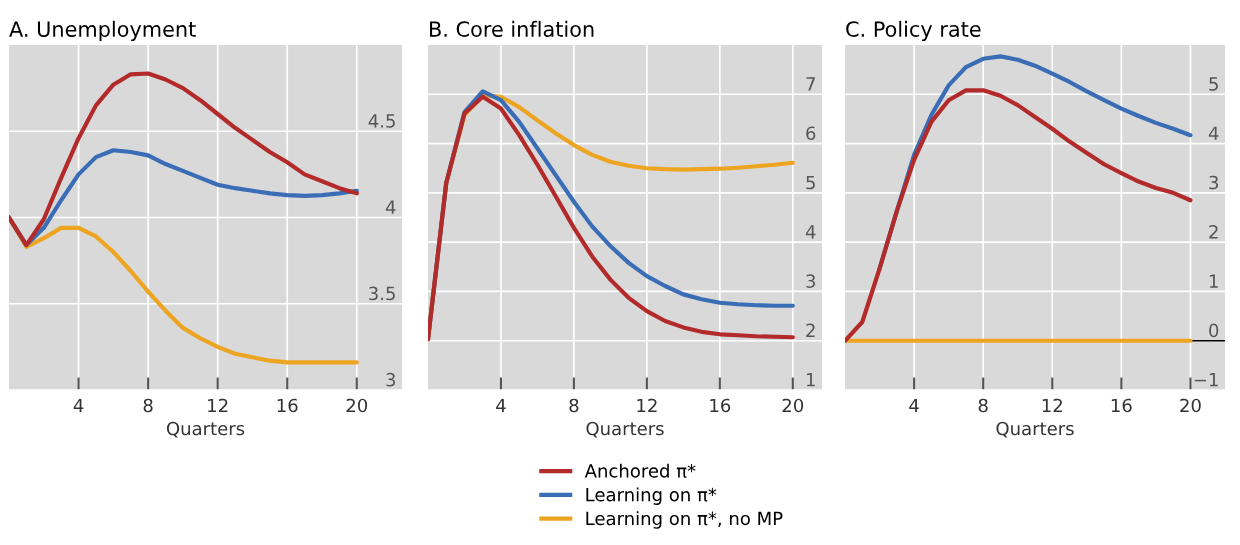 Image resolution: width=1240 pixels, height=545 pixels. What do you see at coordinates (640, 470) in the screenshot?
I see `legend-label: Anchored π*` at bounding box center [640, 470].